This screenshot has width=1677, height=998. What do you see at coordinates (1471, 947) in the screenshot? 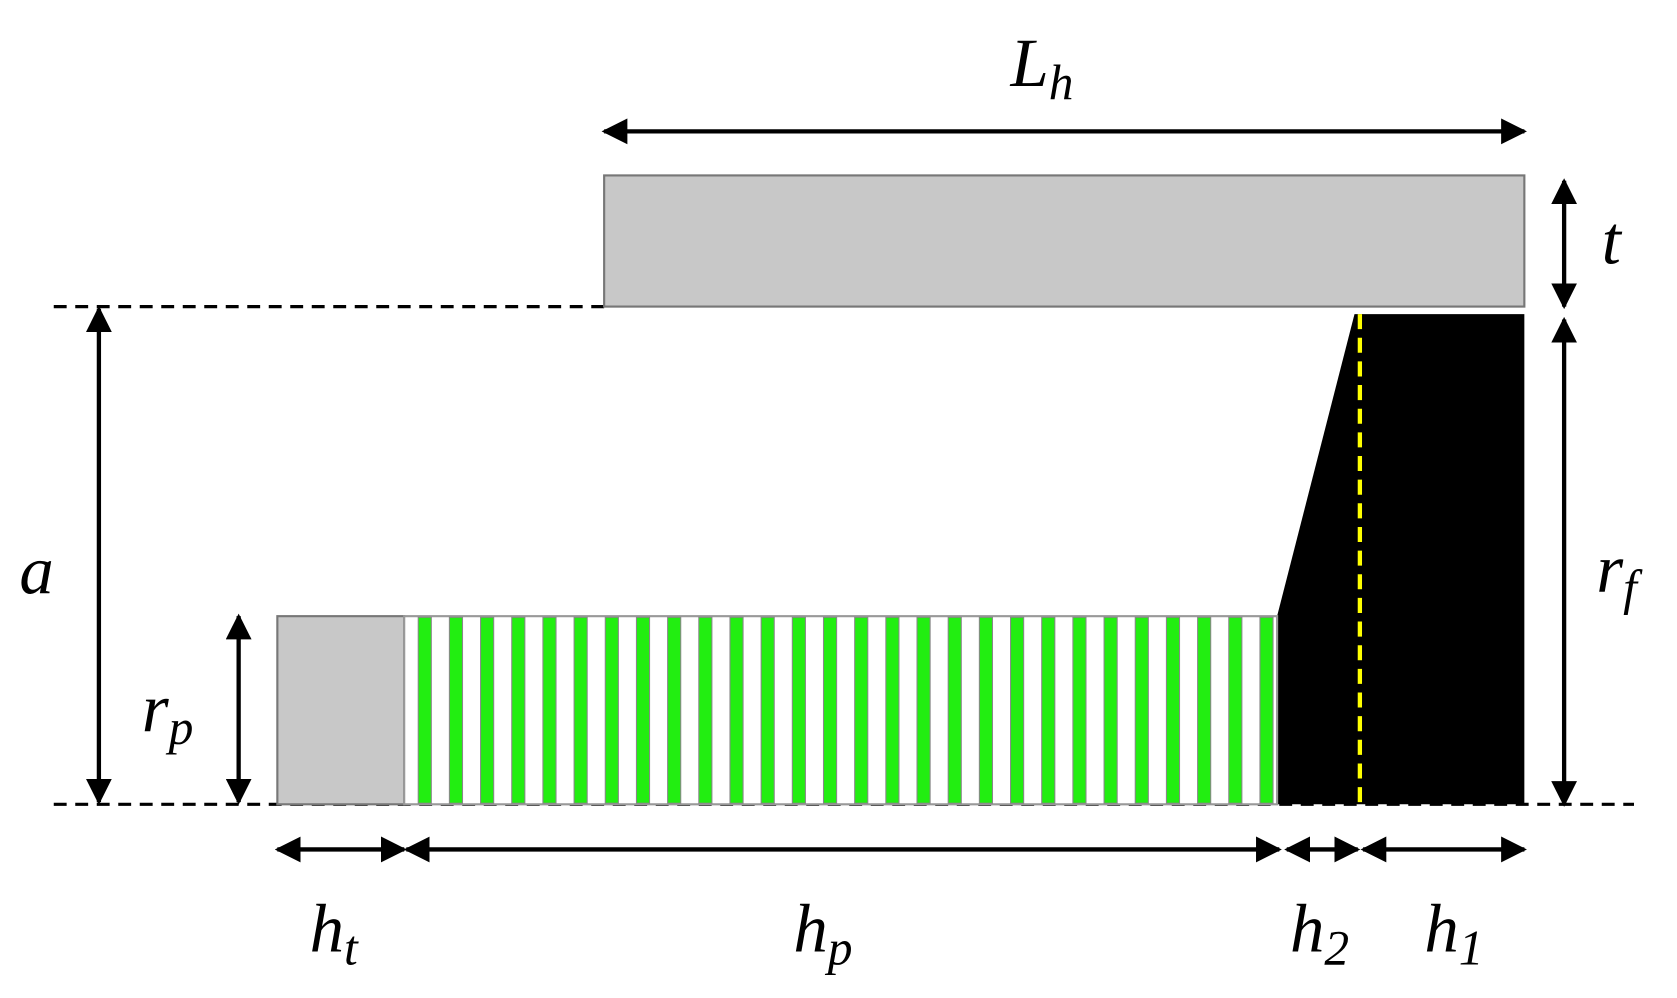
I see `subscript: 1` at bounding box center [1471, 947].